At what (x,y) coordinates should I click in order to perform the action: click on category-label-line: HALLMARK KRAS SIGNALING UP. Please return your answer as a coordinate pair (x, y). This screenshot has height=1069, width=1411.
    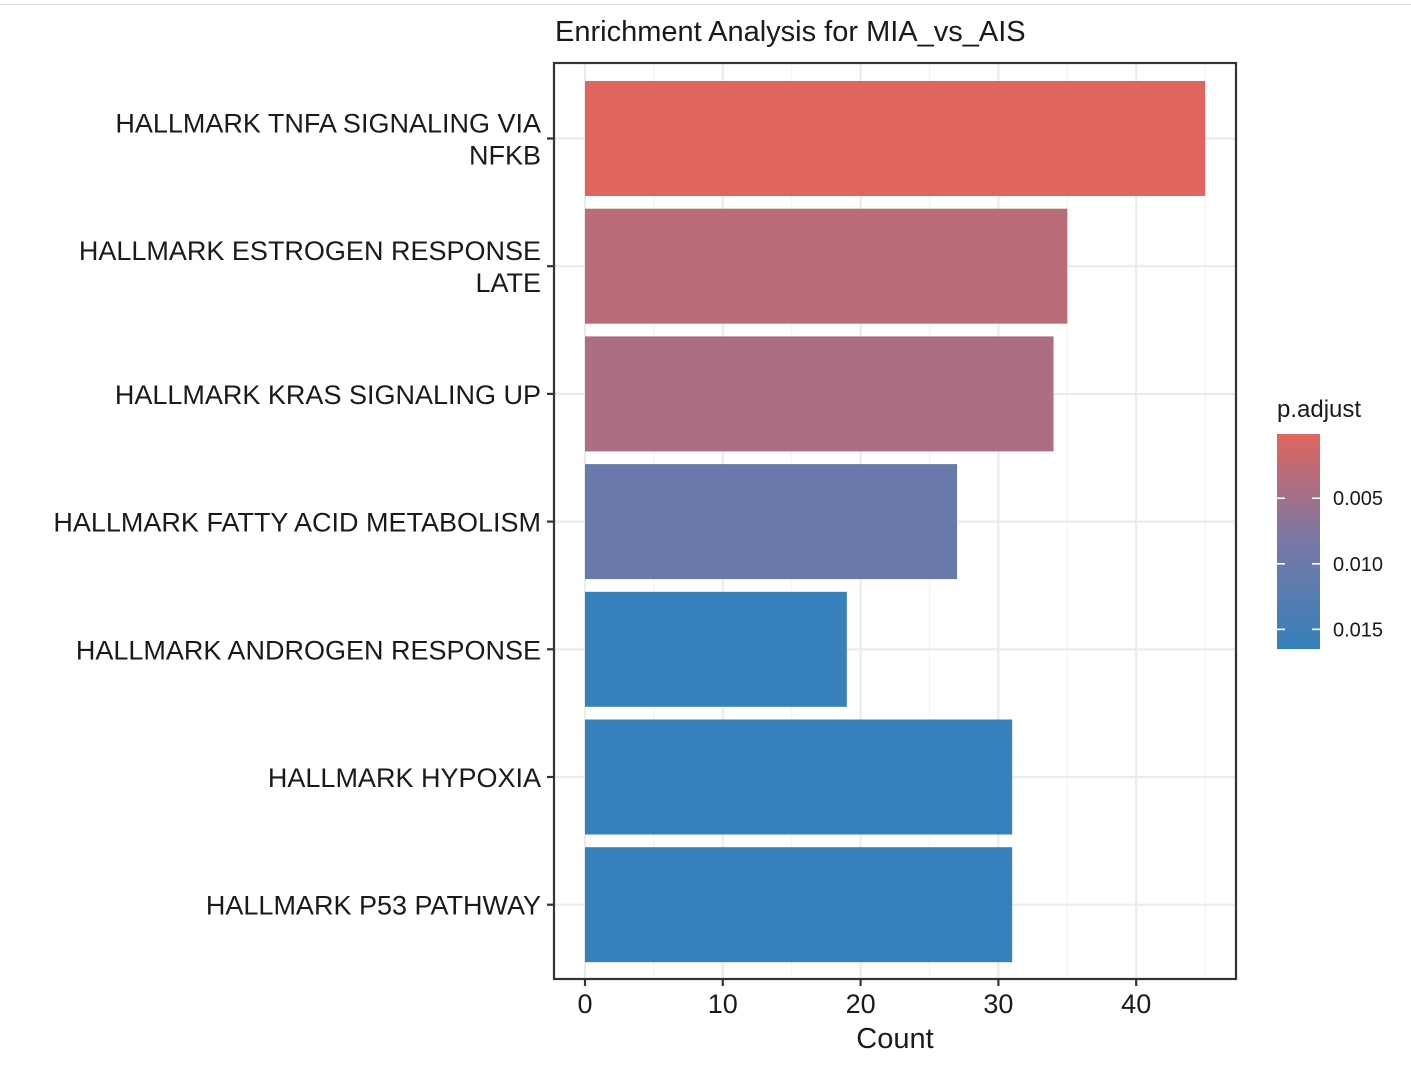
    Looking at the image, I should click on (328, 395).